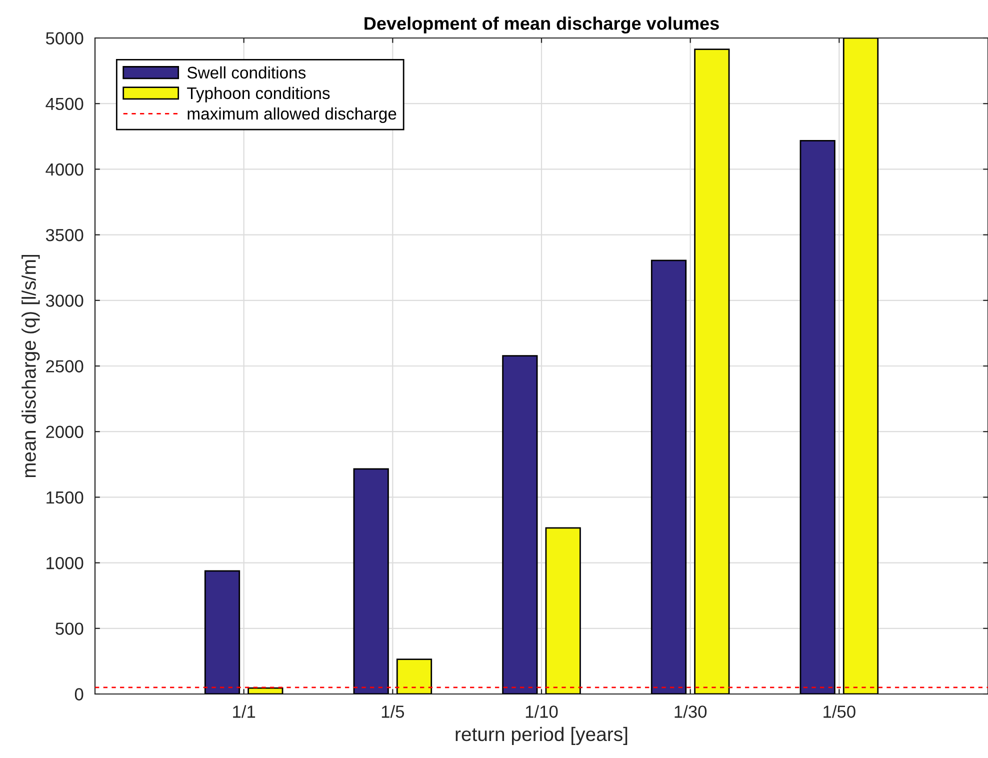 The width and height of the screenshot is (988, 758). What do you see at coordinates (65, 235) in the screenshot?
I see `y-tick-label: 3500` at bounding box center [65, 235].